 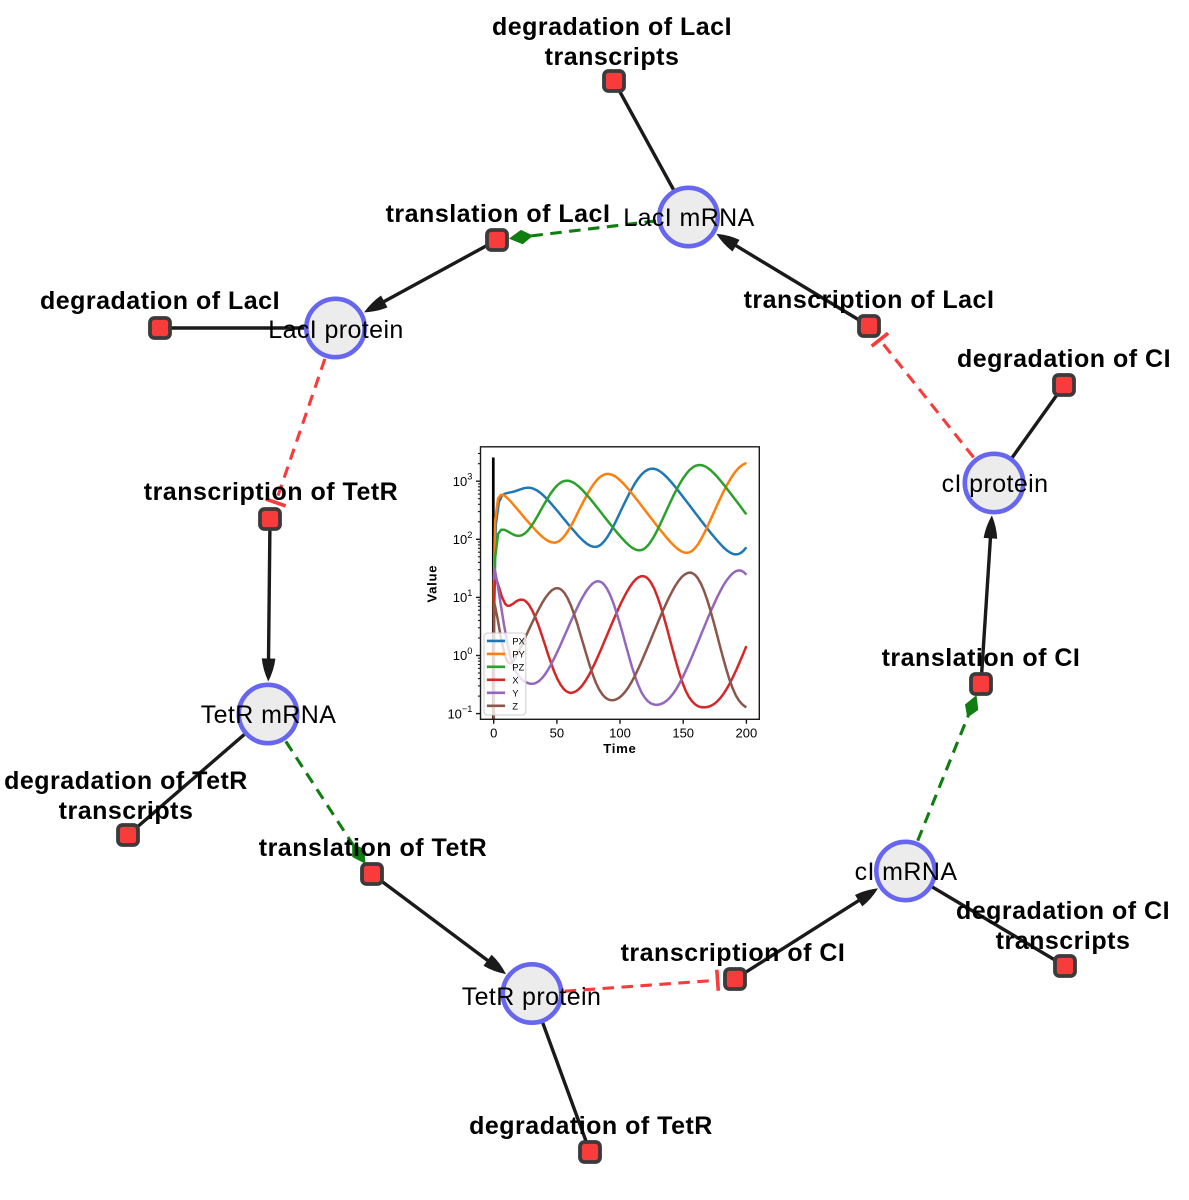 I want to click on svg-text: TetR protein, so click(x=532, y=997).